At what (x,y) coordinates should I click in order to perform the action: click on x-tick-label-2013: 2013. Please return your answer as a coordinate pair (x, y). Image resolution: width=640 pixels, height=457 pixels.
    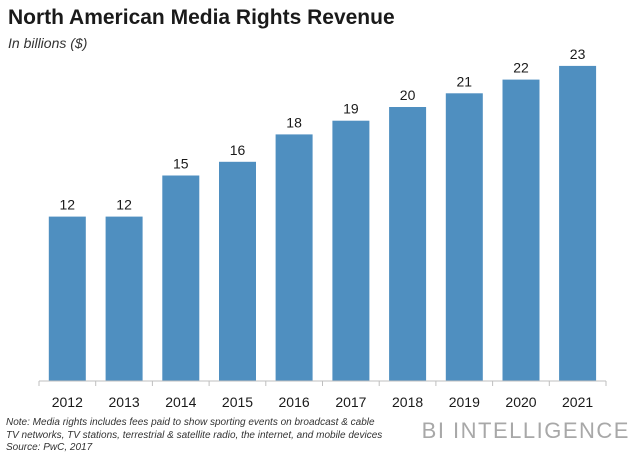
    Looking at the image, I should click on (124, 402).